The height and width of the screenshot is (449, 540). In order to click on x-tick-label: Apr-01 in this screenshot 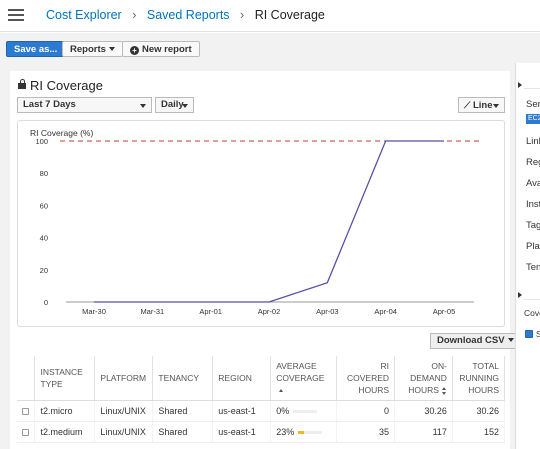, I will do `click(210, 311)`.